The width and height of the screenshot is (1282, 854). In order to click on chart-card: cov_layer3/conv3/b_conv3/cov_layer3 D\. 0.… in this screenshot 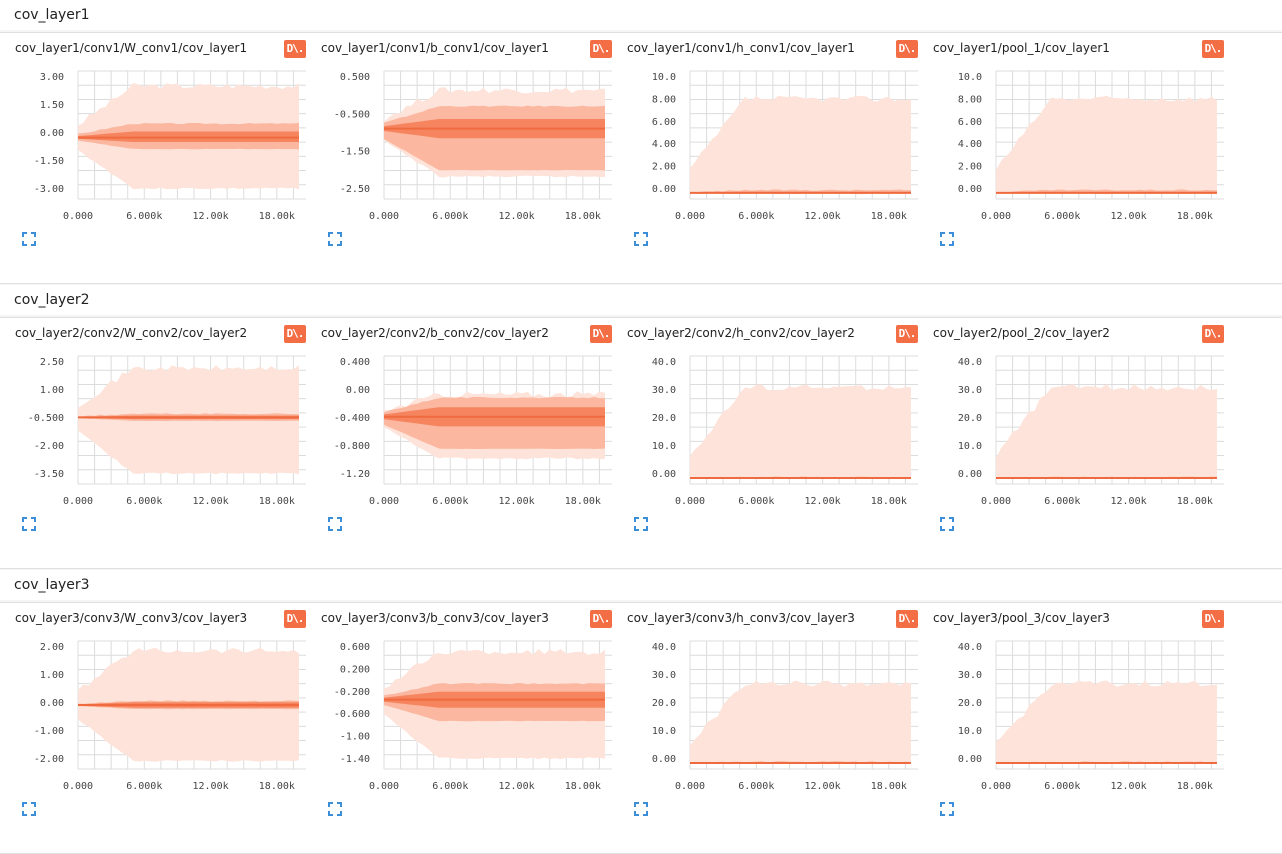, I will do `click(459, 728)`.